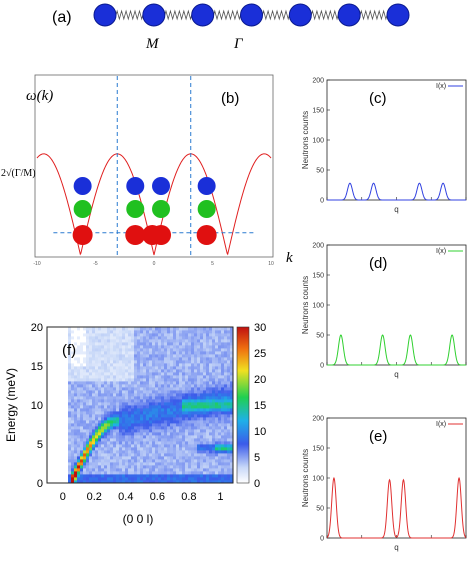 This screenshot has height=573, width=474. Describe the element at coordinates (153, 264) in the screenshot. I see `panel-b-xticks: -10 -5 0 5 10` at that location.